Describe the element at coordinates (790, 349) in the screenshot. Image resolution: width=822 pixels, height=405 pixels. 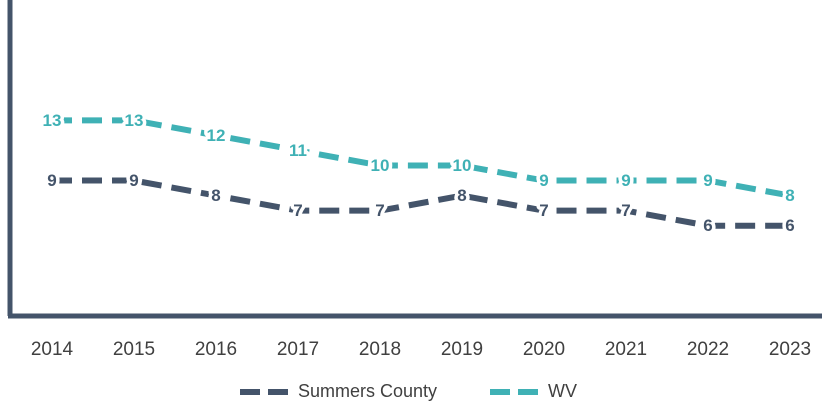
I see `x-tick-label: 2023` at that location.